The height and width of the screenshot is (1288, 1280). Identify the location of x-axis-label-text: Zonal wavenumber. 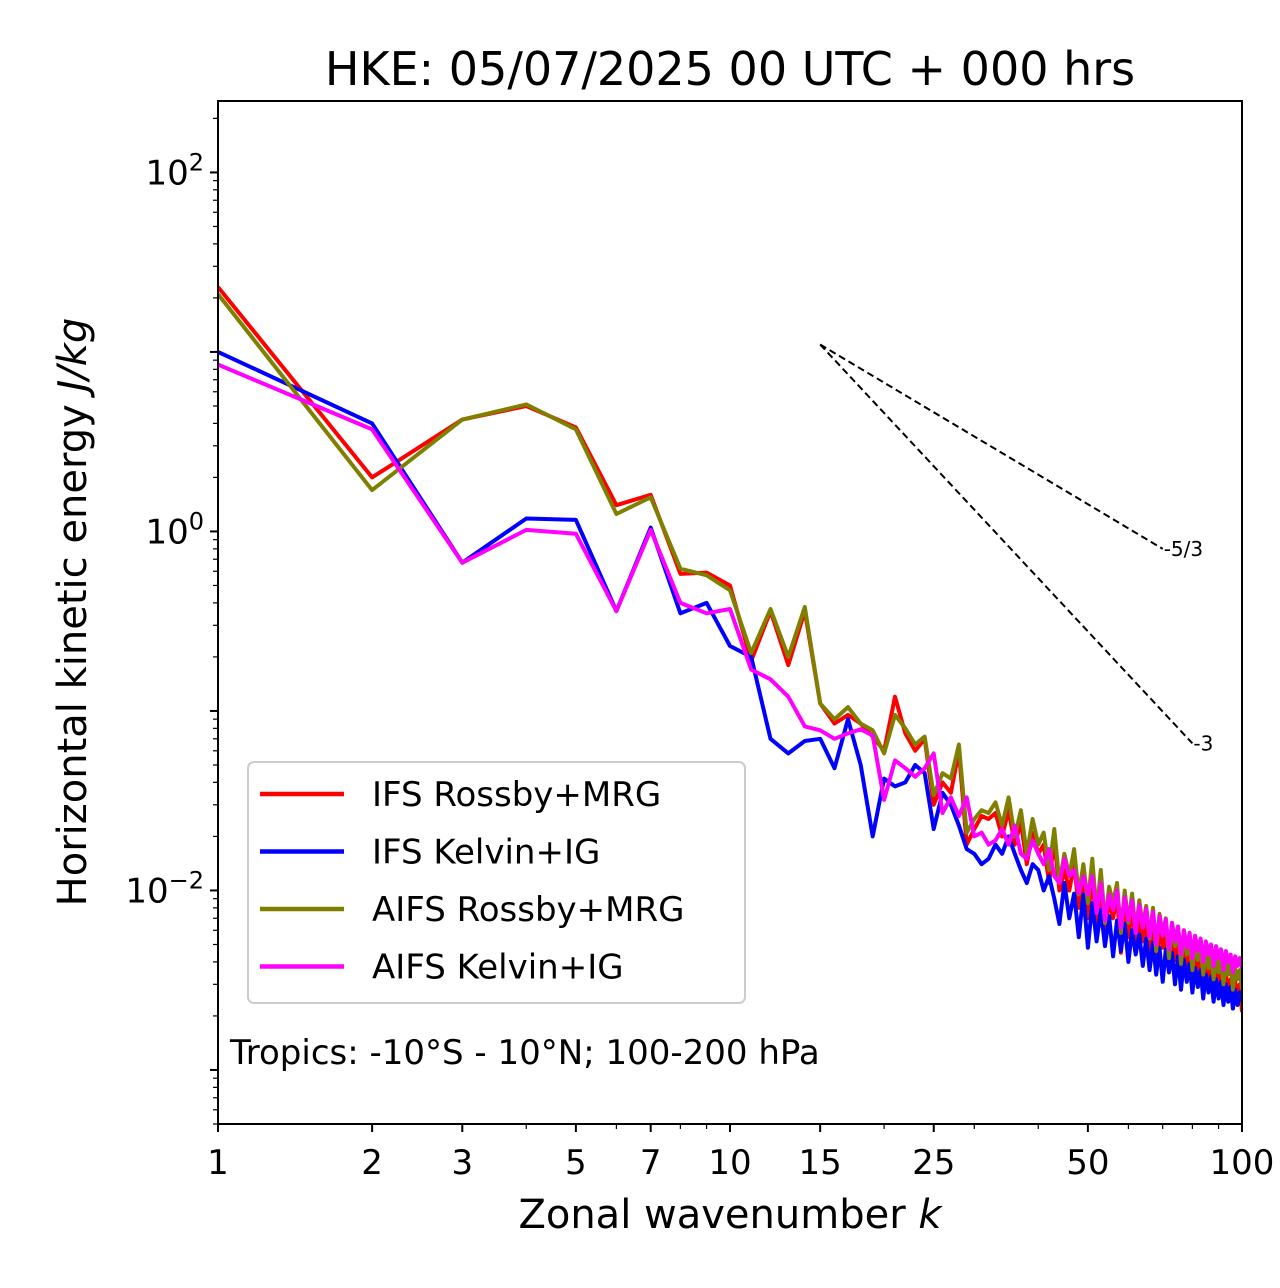
(718, 1215).